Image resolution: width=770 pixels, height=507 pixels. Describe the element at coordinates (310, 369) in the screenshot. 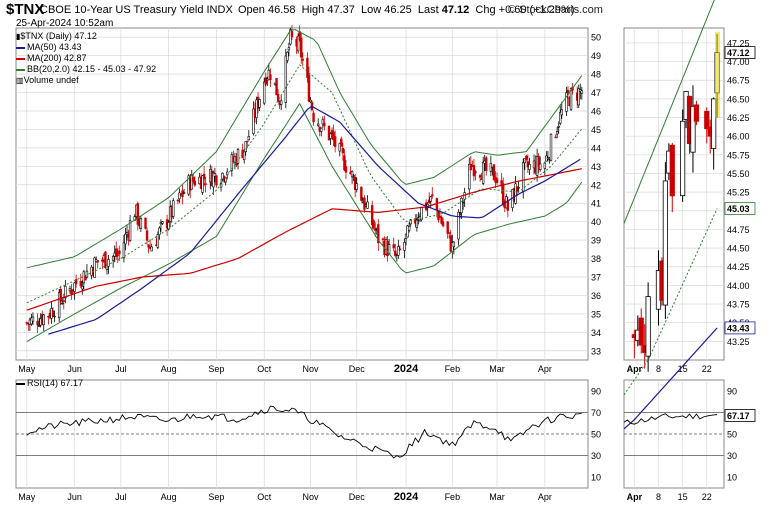

I see `main-x-tick-label: Nov` at that location.